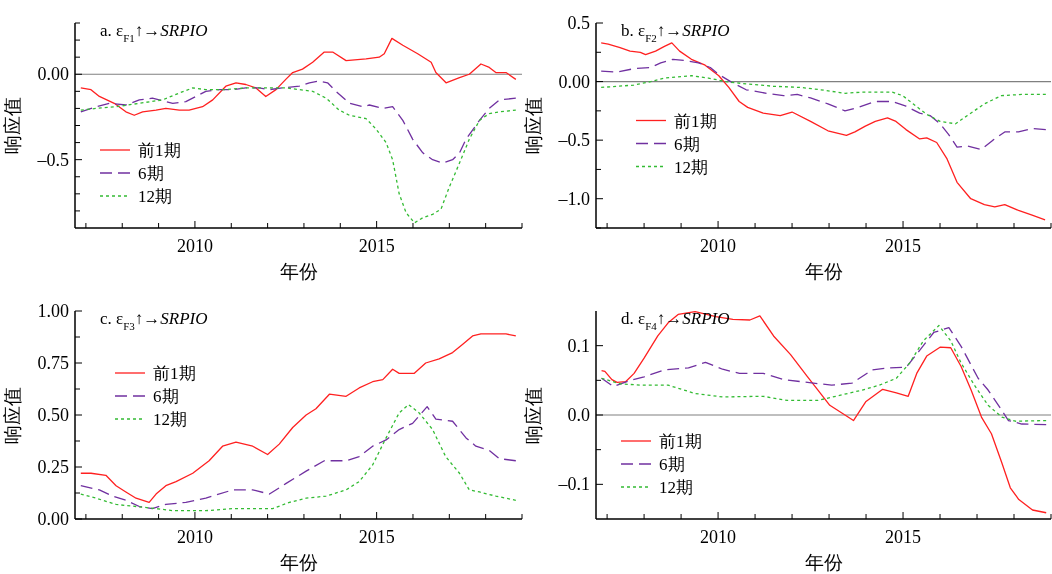 The height and width of the screenshot is (574, 1052). Describe the element at coordinates (53, 415) in the screenshot. I see `y-tick-label: 0.50` at that location.